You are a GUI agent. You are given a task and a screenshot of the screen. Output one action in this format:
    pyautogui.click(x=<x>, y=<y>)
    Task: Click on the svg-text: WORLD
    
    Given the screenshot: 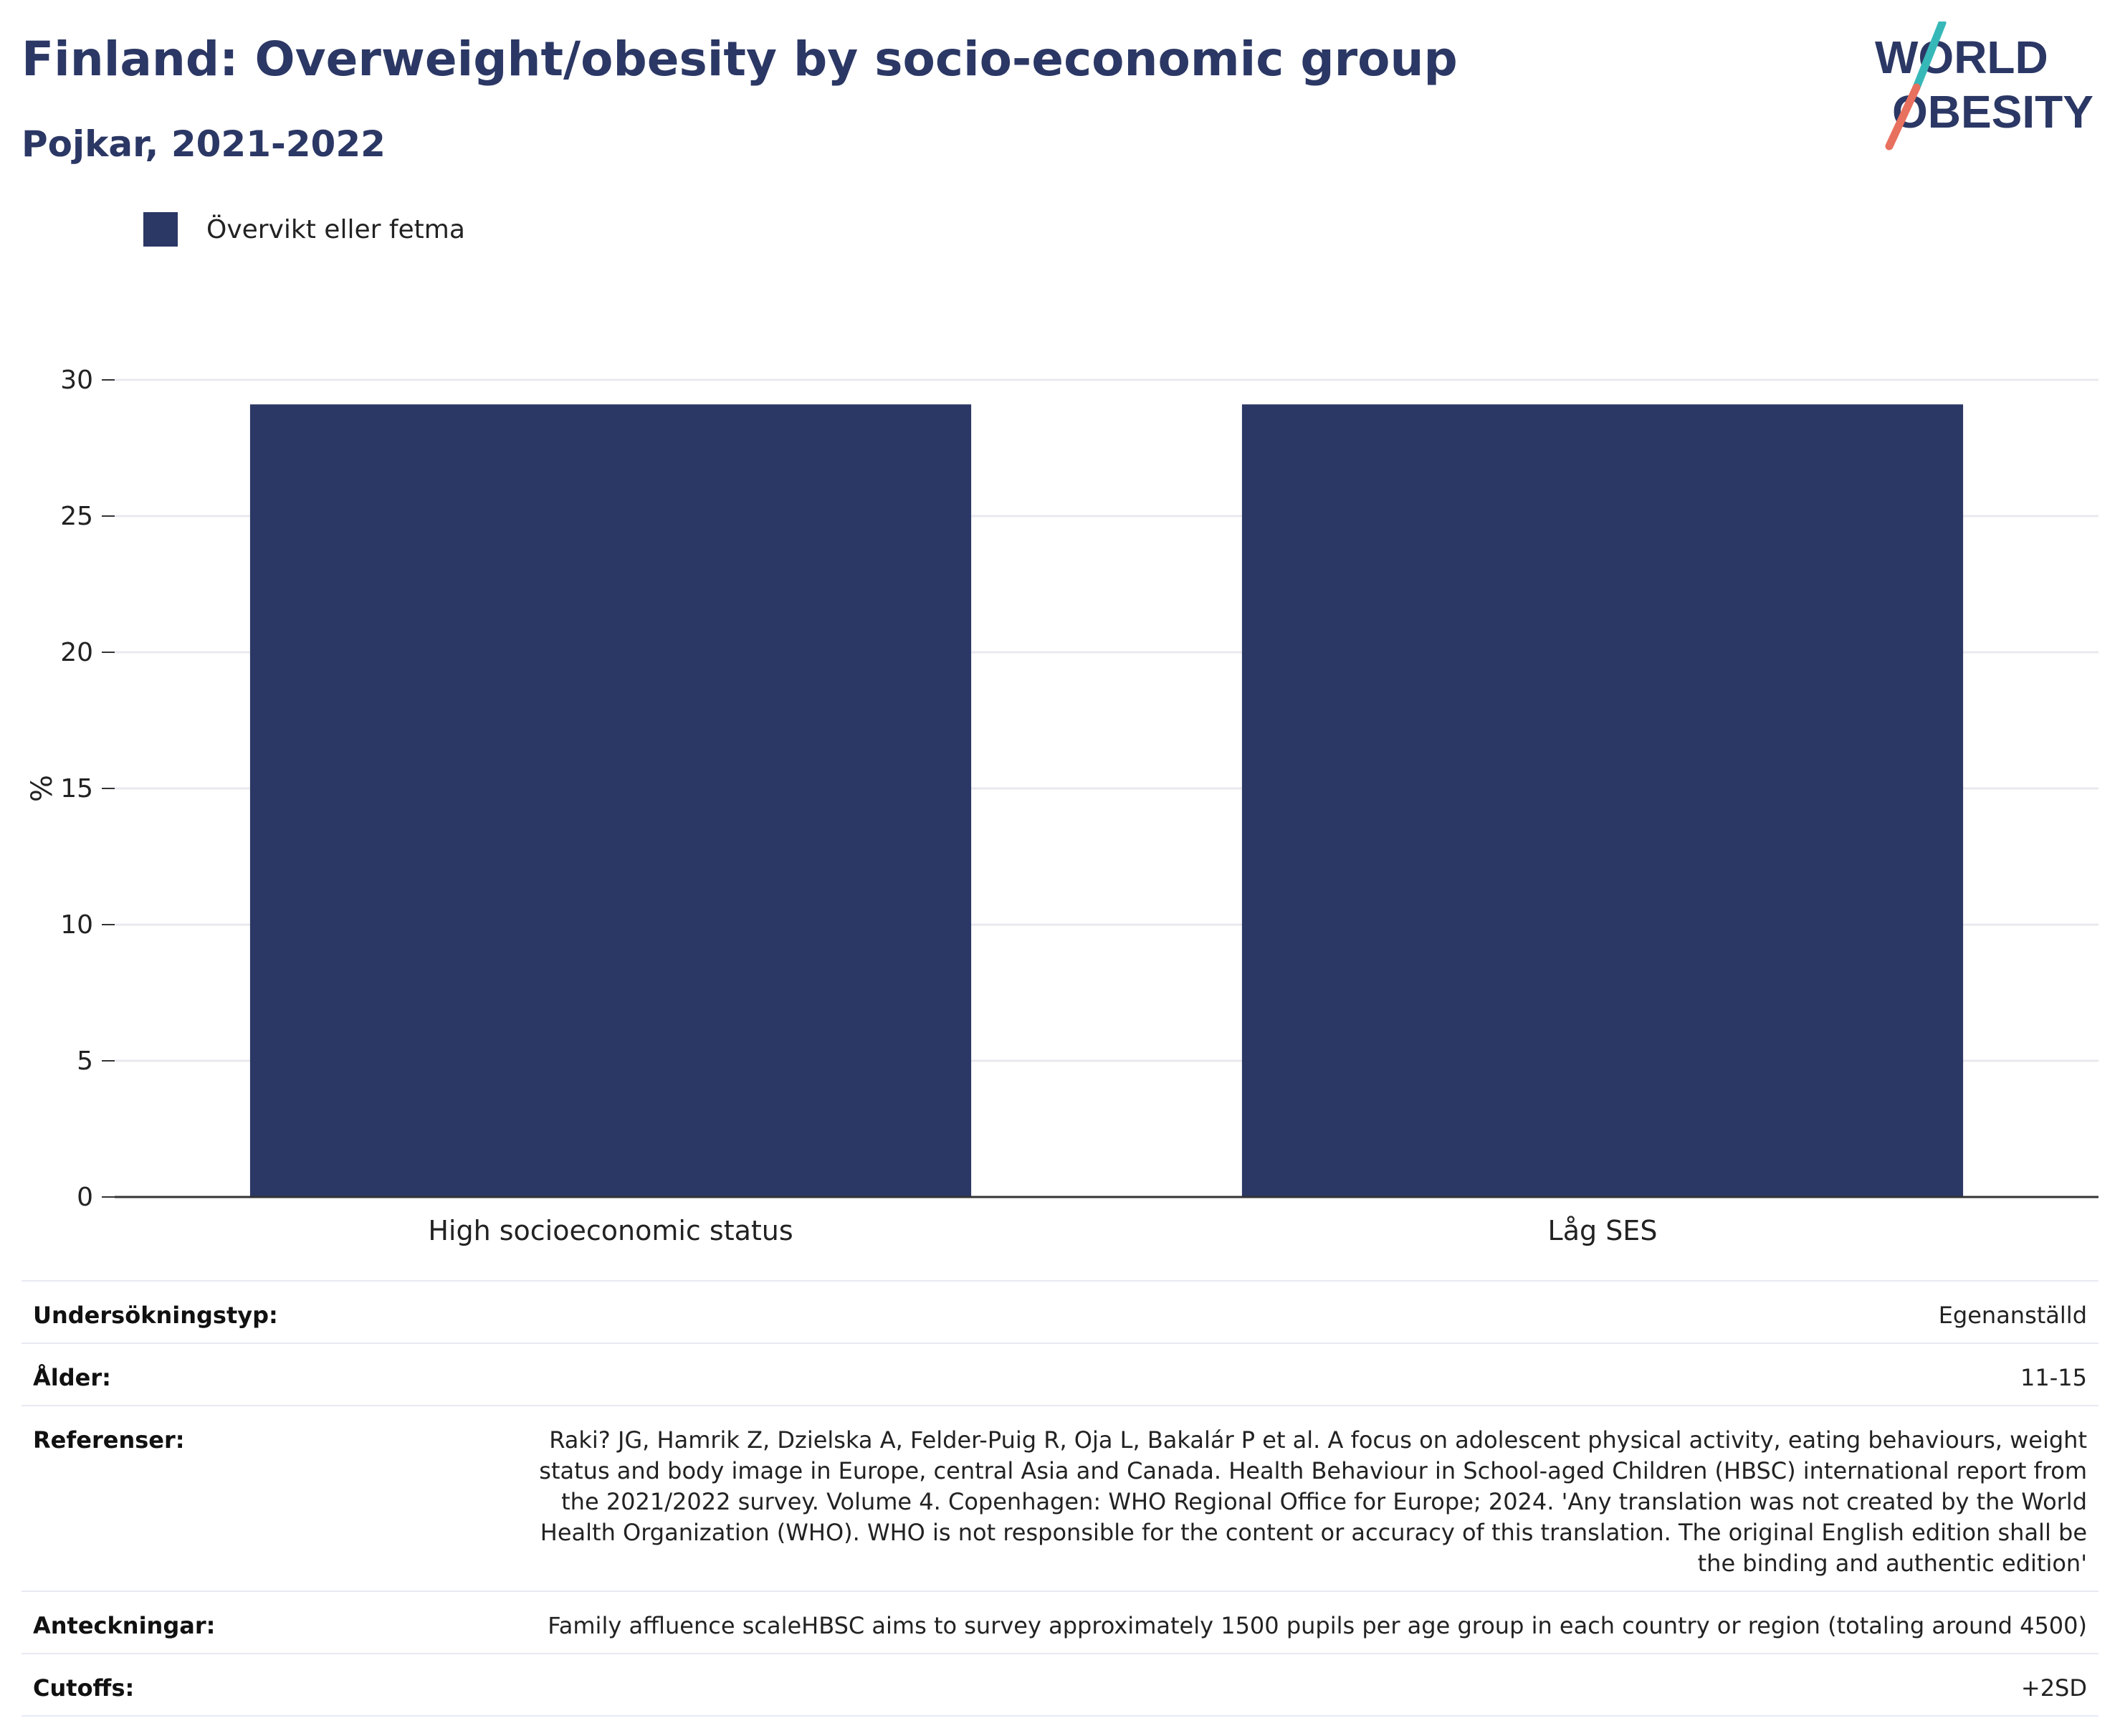 What is the action you would take?
    pyautogui.click(x=1962, y=58)
    